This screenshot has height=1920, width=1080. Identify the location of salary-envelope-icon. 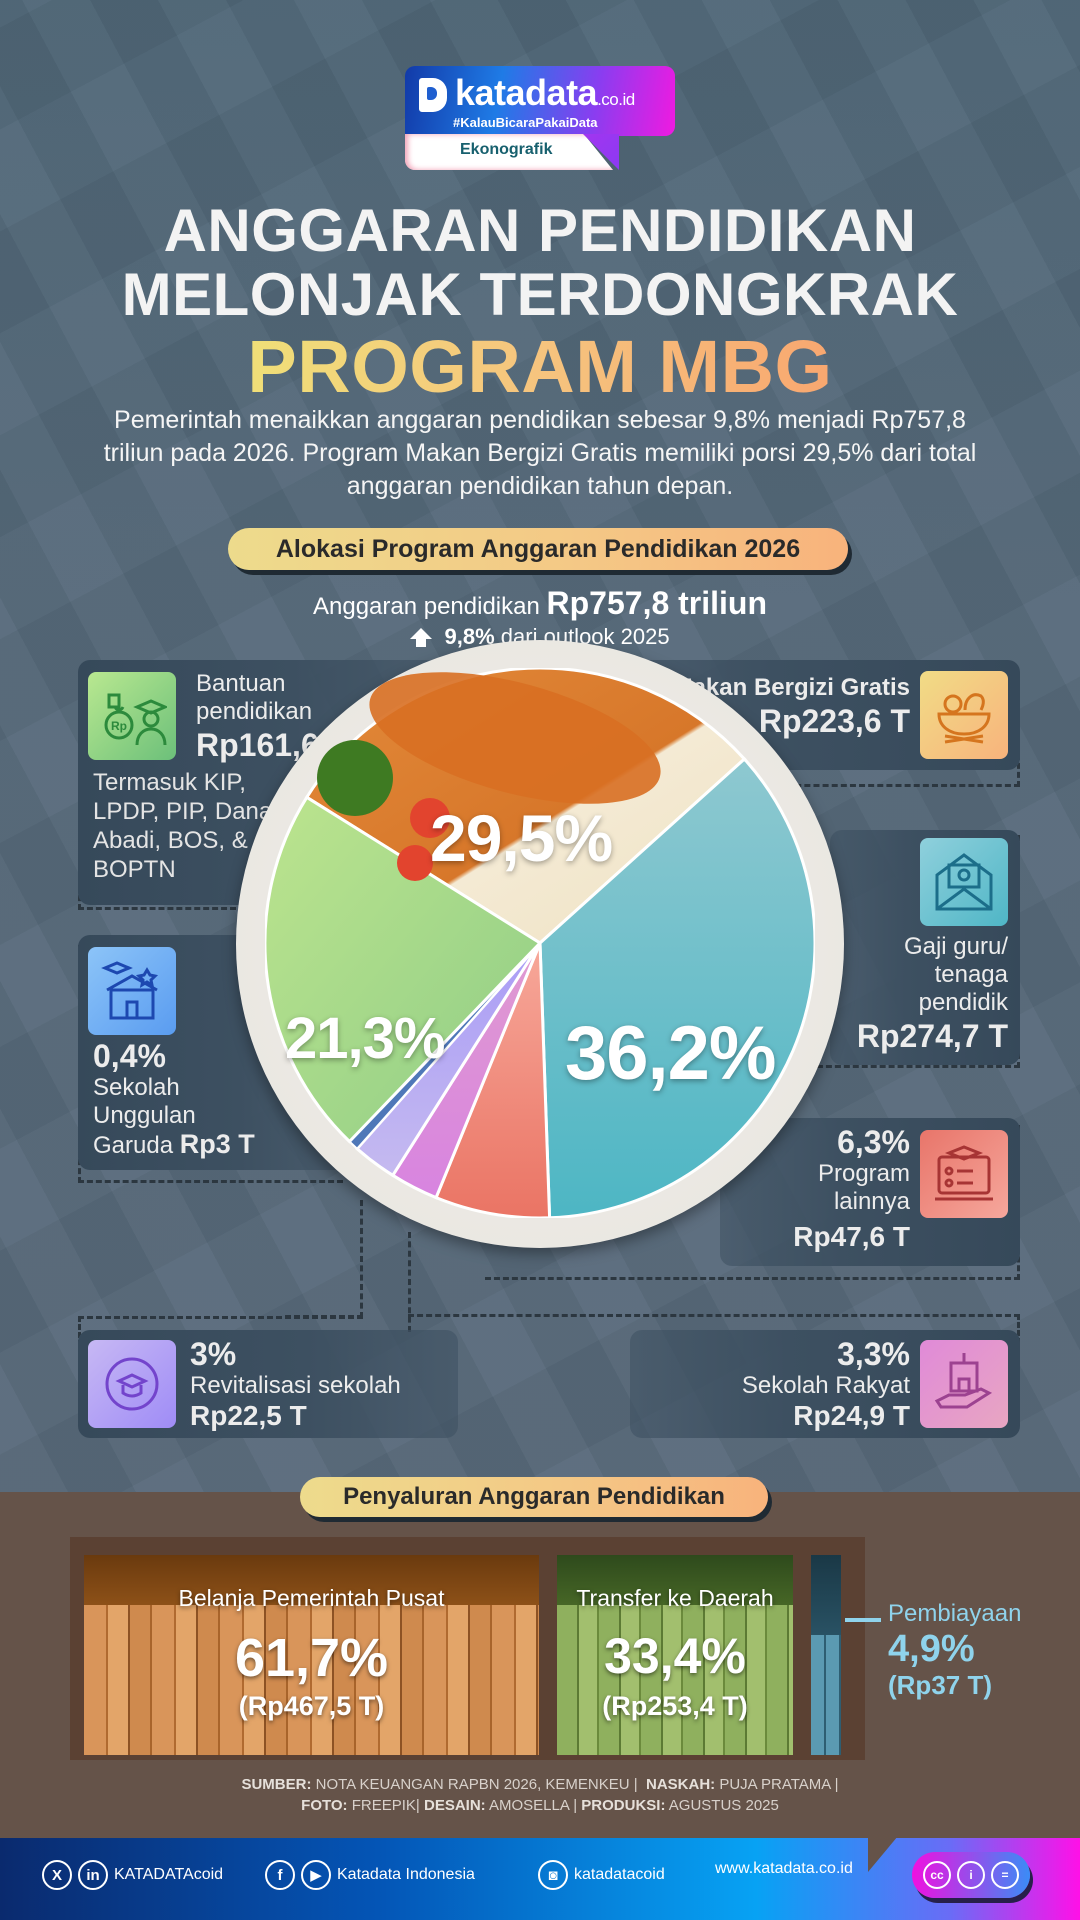
(964, 882).